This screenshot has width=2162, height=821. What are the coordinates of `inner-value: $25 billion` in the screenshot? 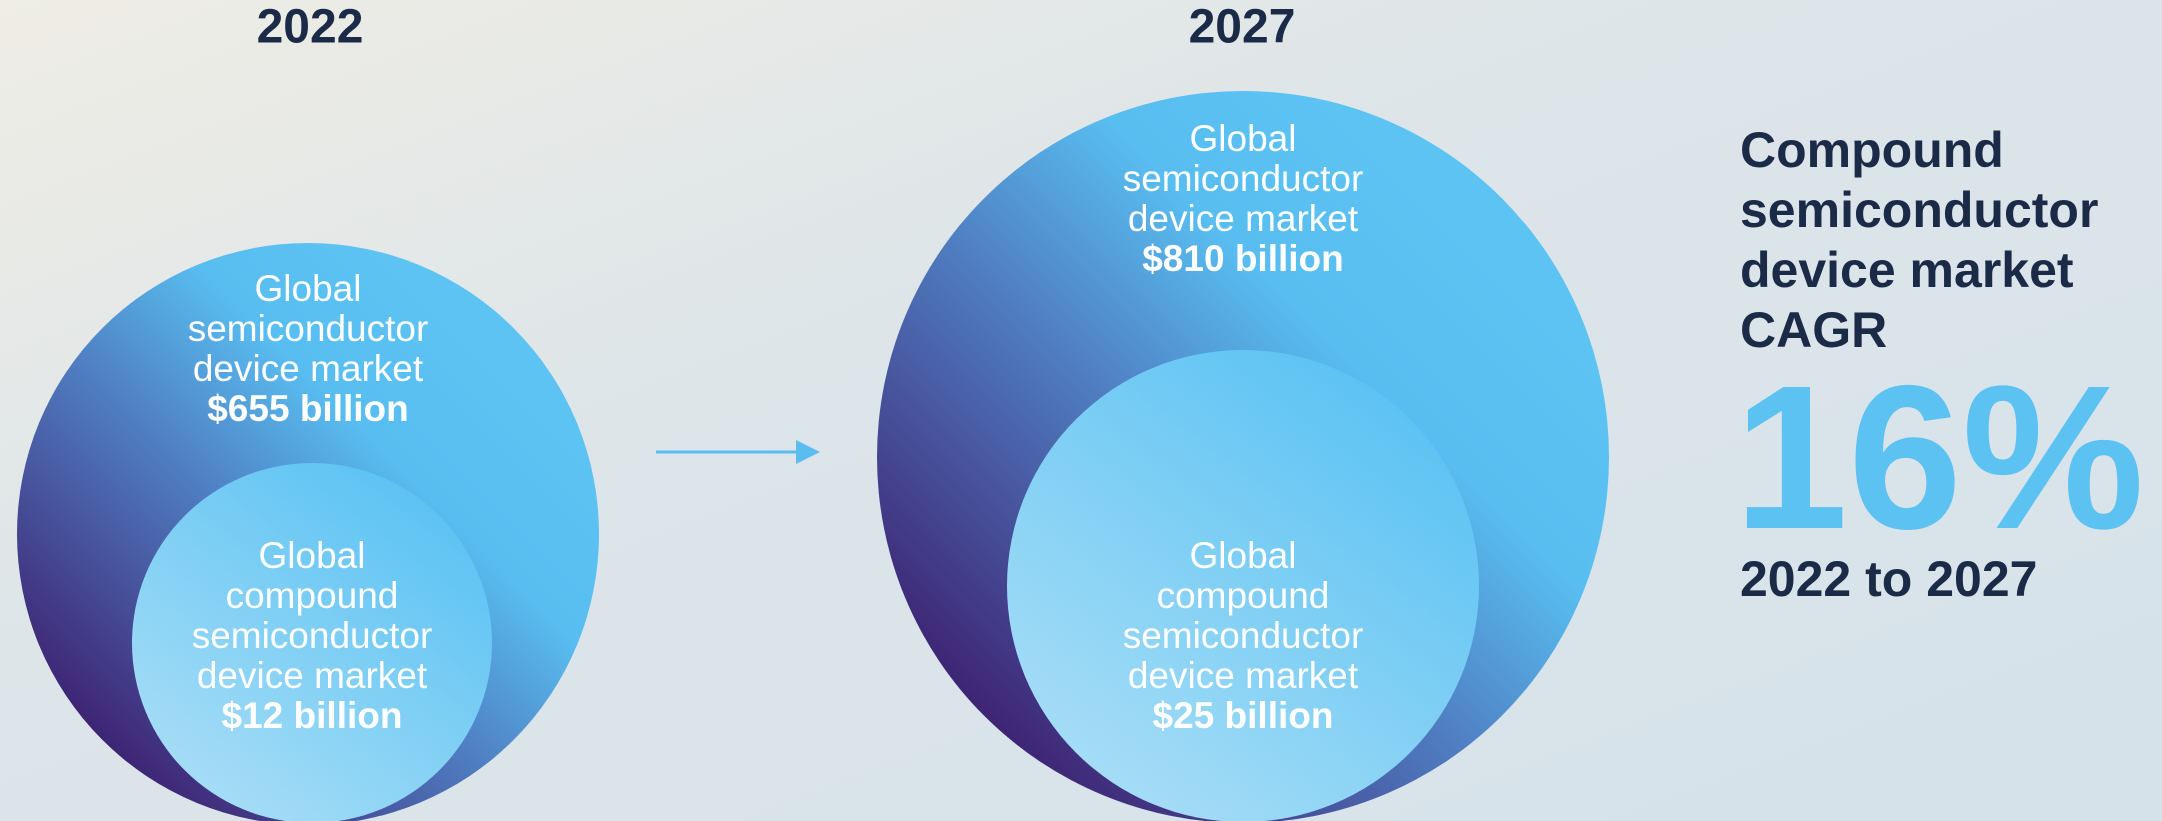 It's located at (1243, 715).